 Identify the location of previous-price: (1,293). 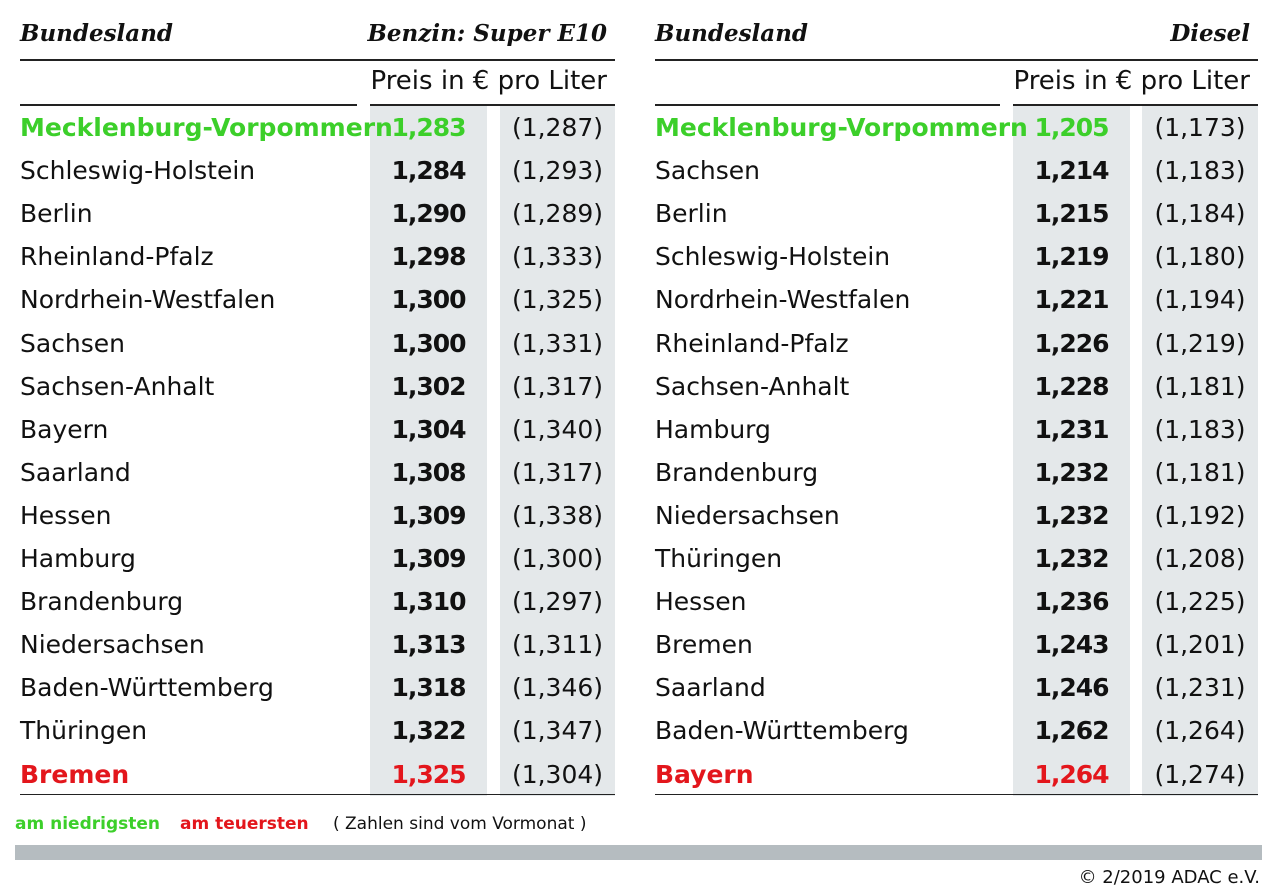
(557, 171).